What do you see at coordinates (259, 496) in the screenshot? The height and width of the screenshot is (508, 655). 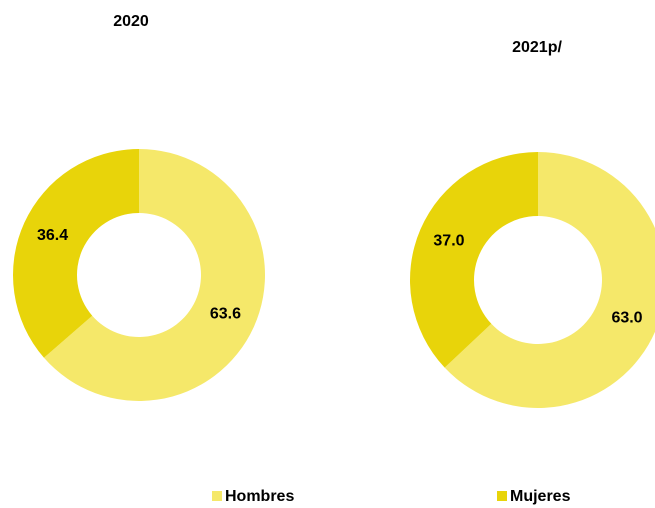 I see `legend-label: Hombres` at bounding box center [259, 496].